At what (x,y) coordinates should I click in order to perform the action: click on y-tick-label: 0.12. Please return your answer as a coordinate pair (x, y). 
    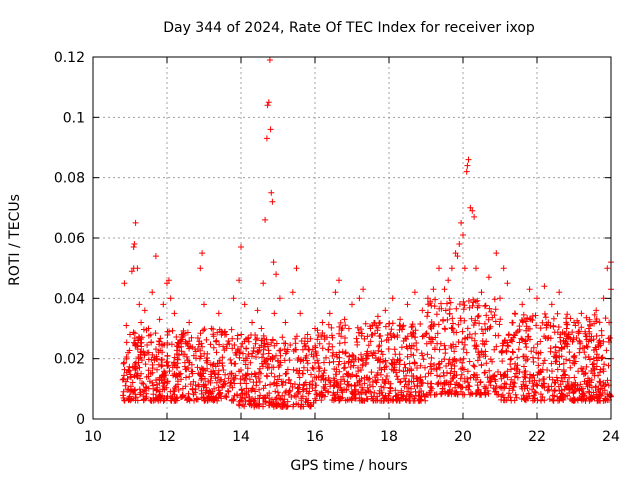
    Looking at the image, I should click on (69, 58).